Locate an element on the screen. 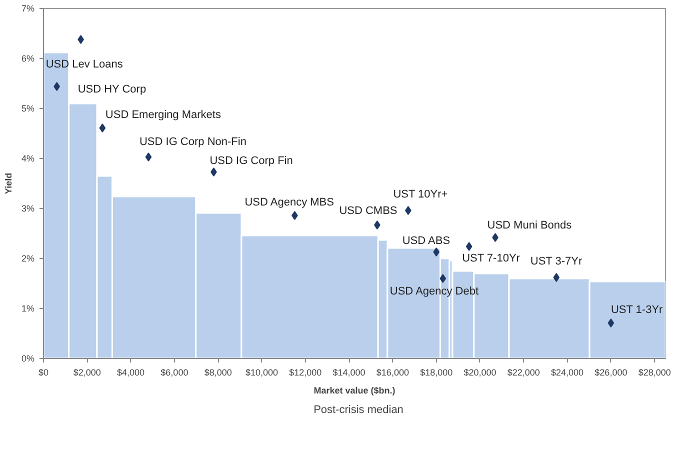  x-tick-label: $6,000 is located at coordinates (174, 373).